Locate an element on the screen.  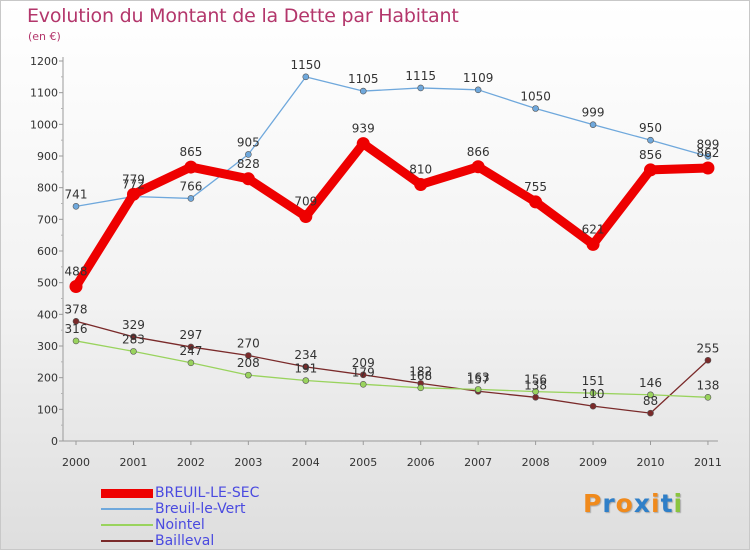
data-label: 862 is located at coordinates (707, 153).